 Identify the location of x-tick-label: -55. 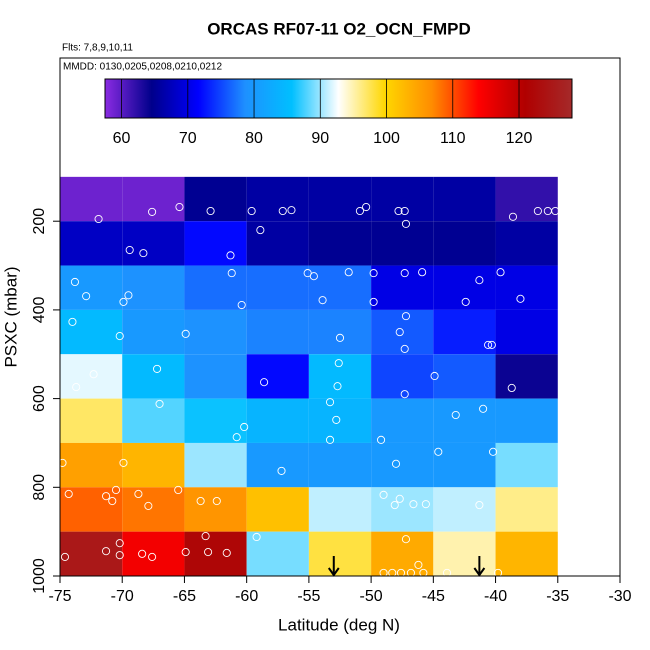
(308, 596).